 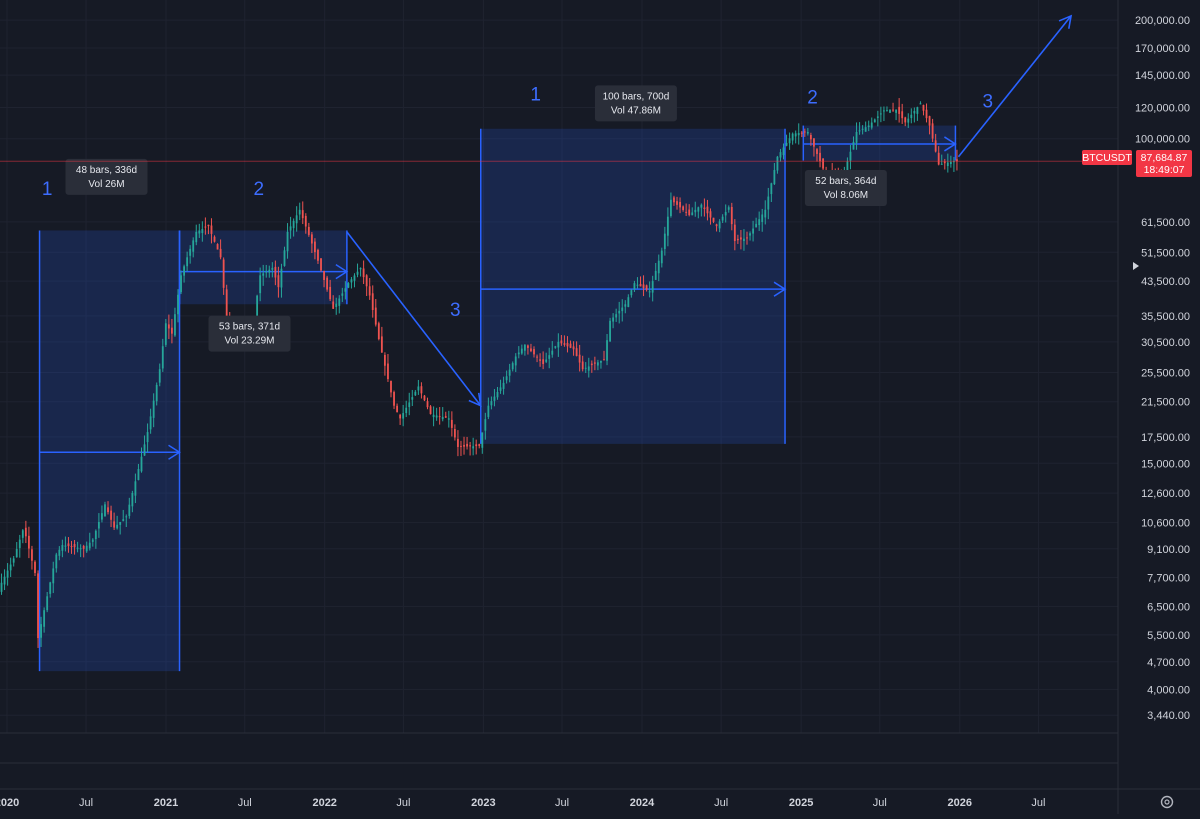 What do you see at coordinates (47, 189) in the screenshot?
I see `phase-number: 1` at bounding box center [47, 189].